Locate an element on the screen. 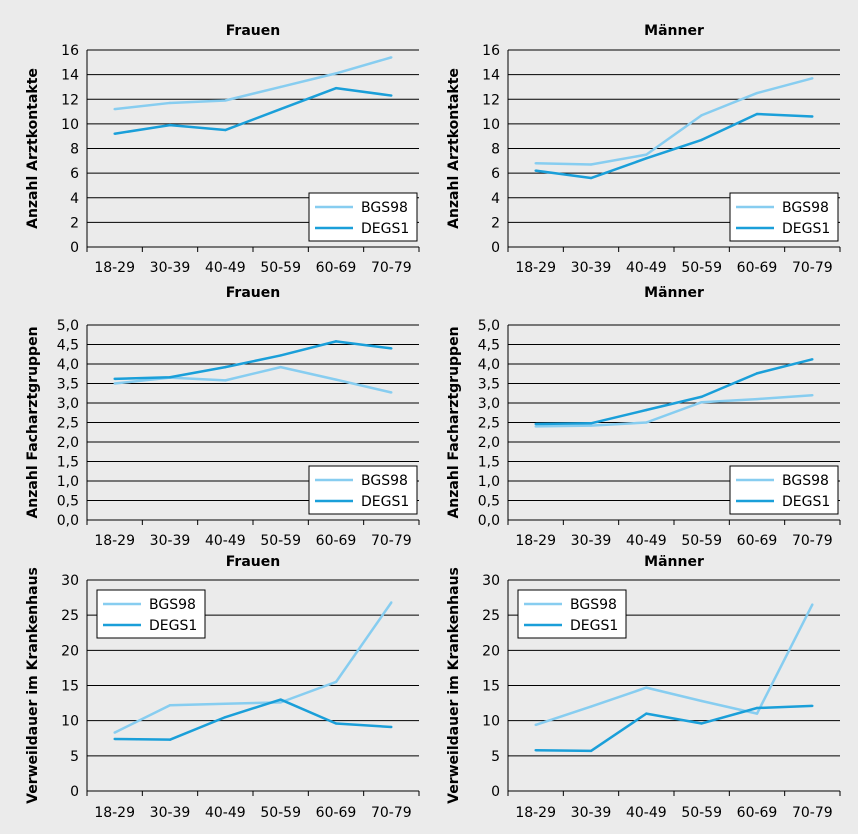 This screenshot has width=858, height=834. y-tick-label: 5,0 is located at coordinates (489, 326).